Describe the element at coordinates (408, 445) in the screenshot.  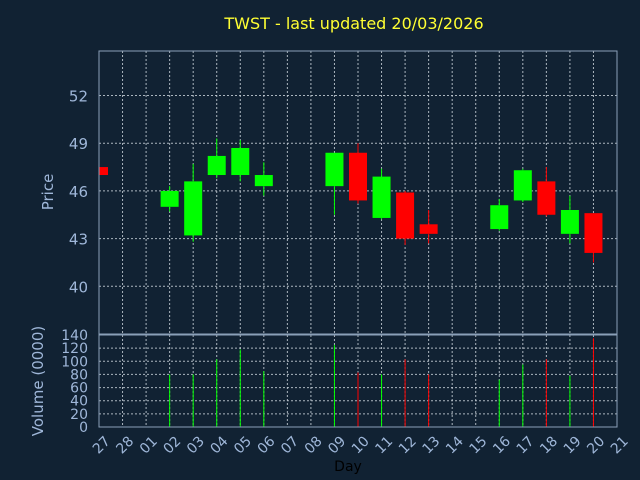
I see `x-tick-label: 12` at that location.